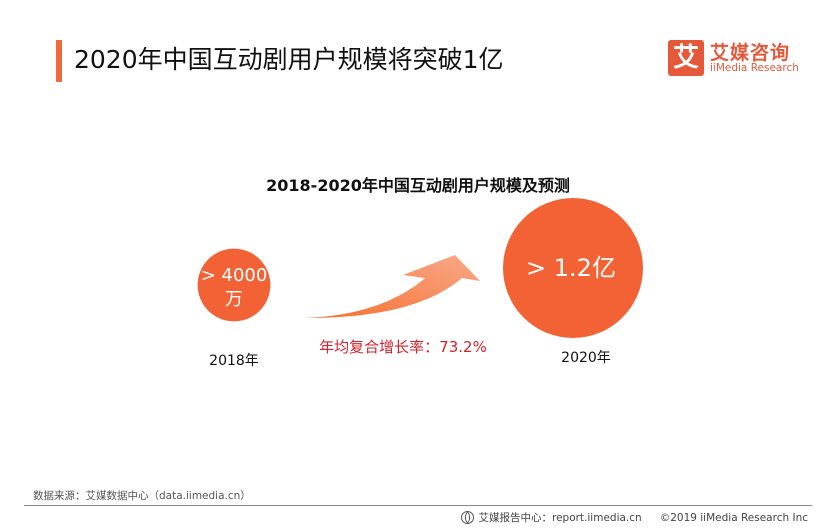 The height and width of the screenshot is (530, 836). I want to click on year-label-2020: 2020年, so click(586, 358).